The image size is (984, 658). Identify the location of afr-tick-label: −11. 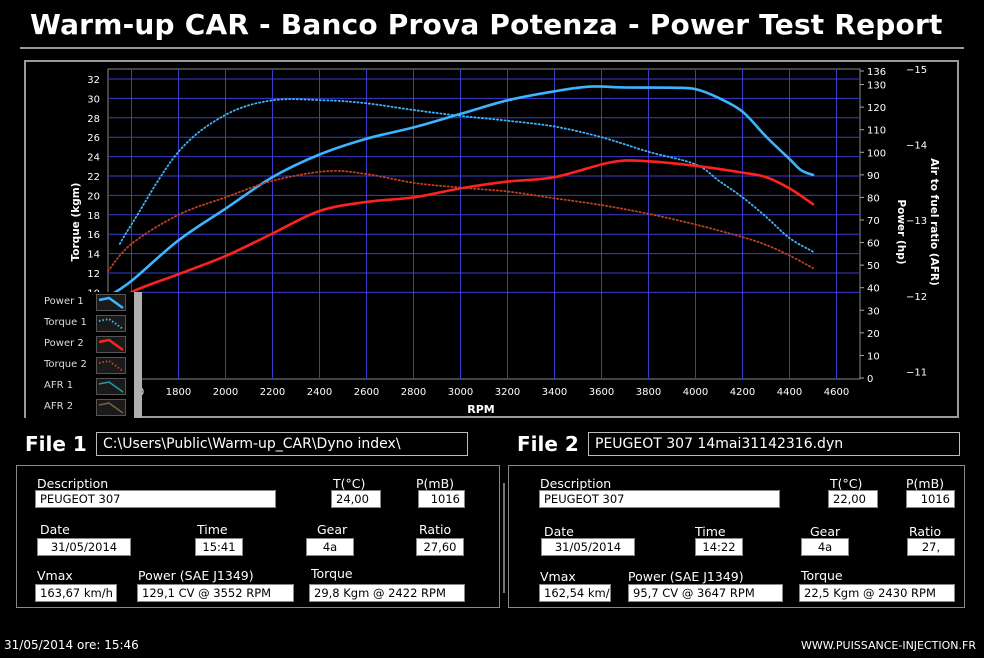
(916, 372).